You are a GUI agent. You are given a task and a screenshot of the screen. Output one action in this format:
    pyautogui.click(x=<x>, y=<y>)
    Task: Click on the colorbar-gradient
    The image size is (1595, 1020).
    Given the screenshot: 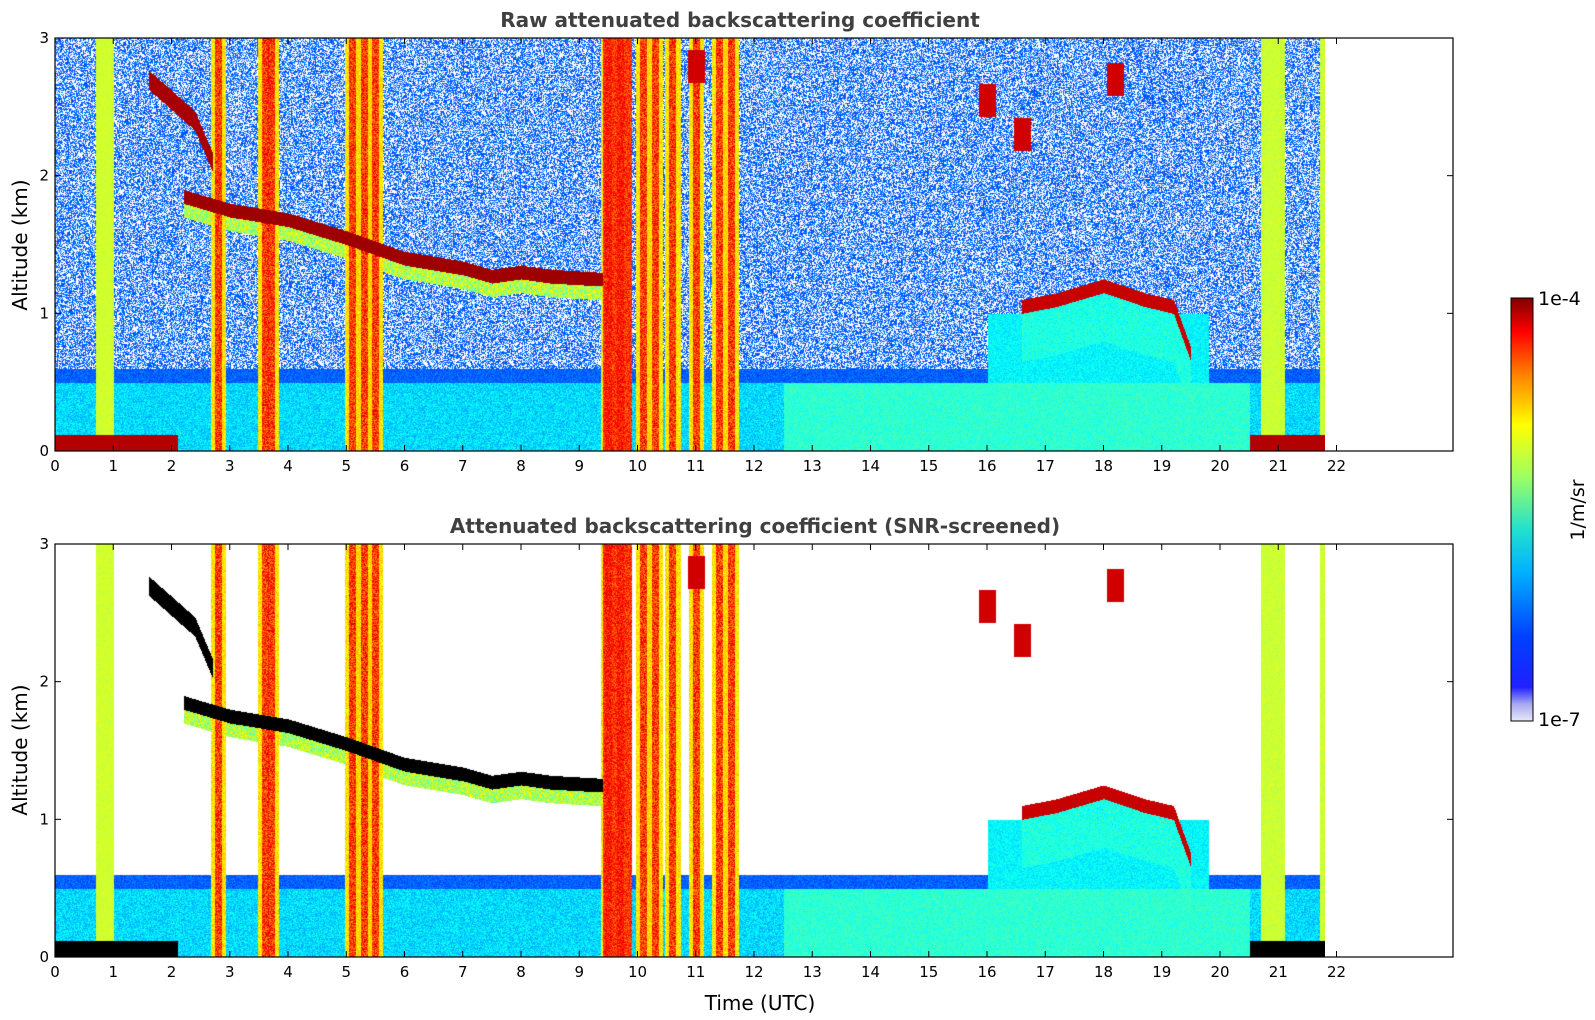 What is the action you would take?
    pyautogui.click(x=1522, y=509)
    